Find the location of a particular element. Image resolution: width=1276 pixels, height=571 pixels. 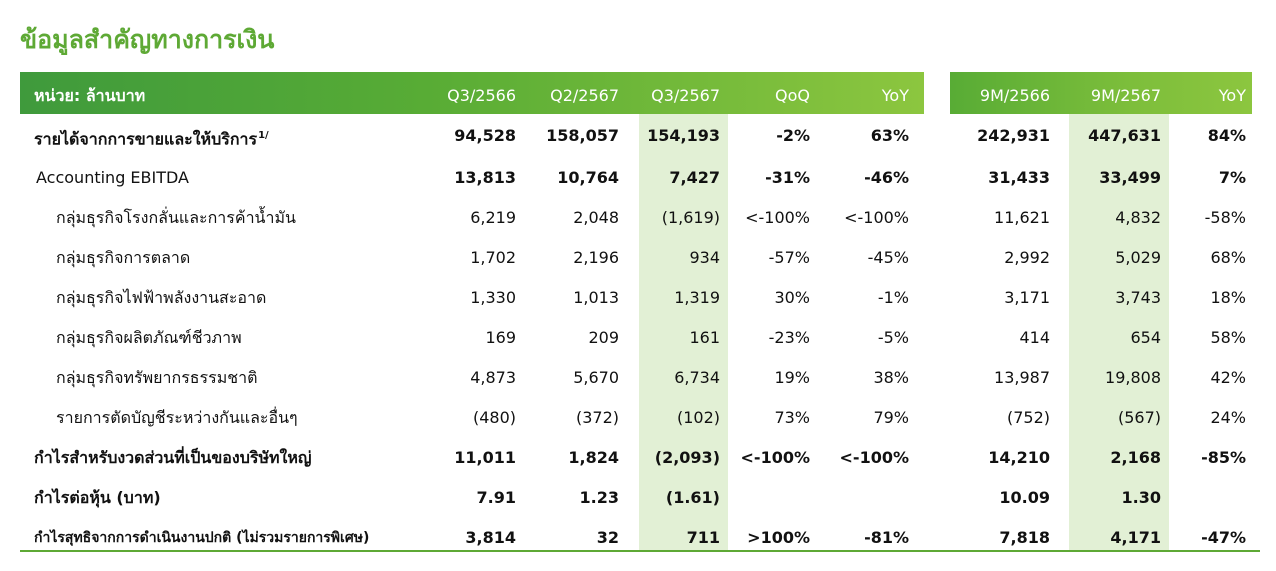

table-cell: 161 is located at coordinates (704, 337).